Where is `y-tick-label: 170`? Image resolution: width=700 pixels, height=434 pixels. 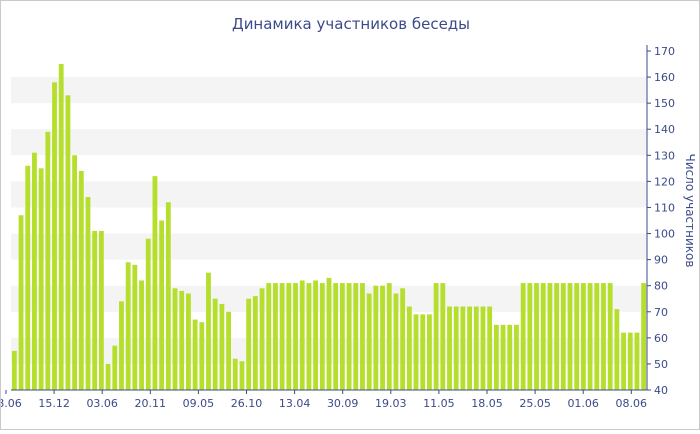
y-tick-label: 170 is located at coordinates (664, 51).